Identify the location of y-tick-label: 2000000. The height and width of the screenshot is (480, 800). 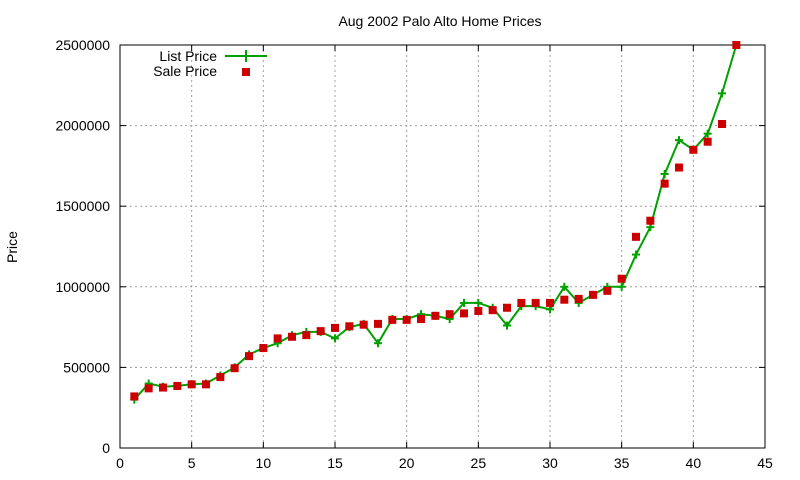
(82, 126).